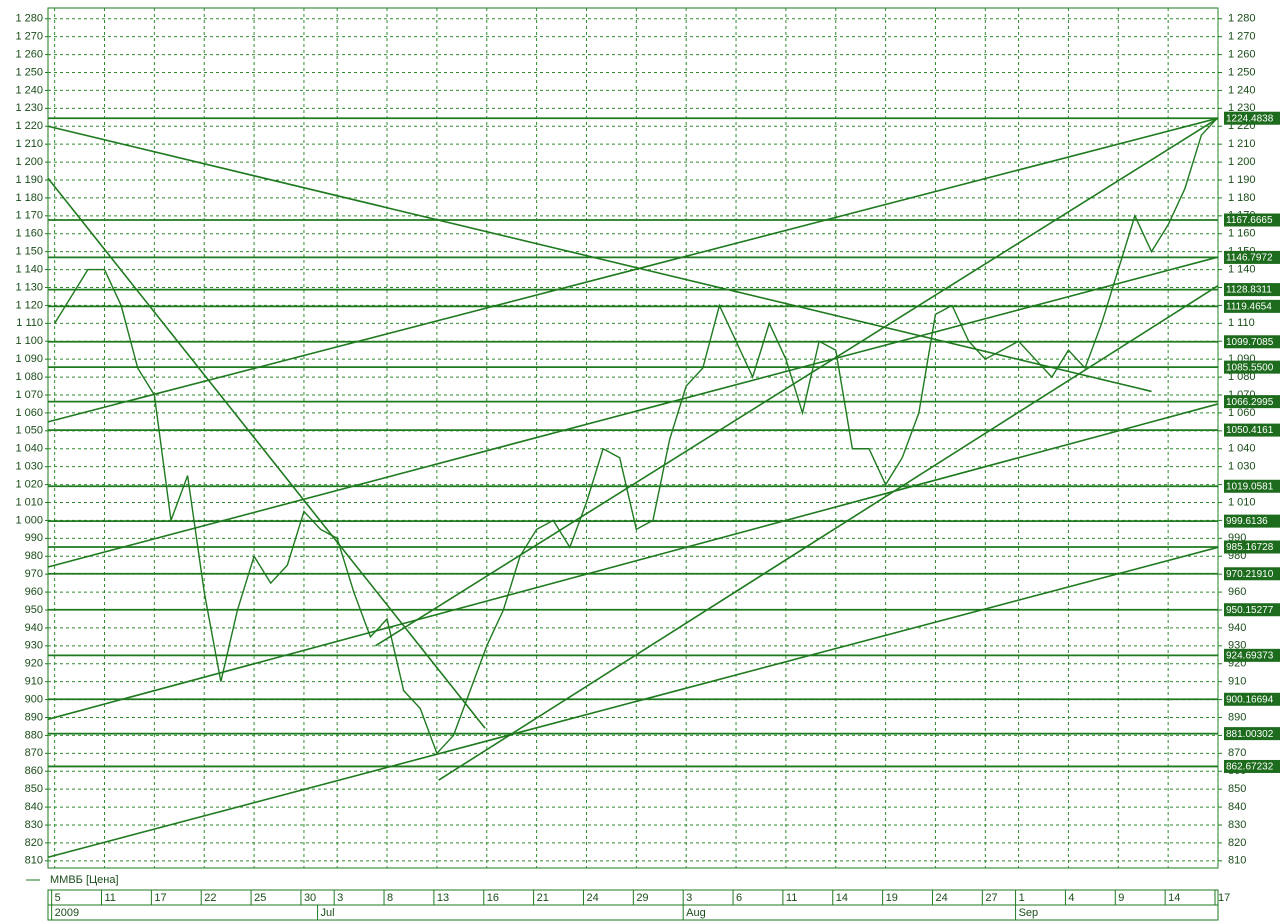 The image size is (1280, 922). What do you see at coordinates (29, 520) in the screenshot?
I see `y-tick-label: 1 000` at bounding box center [29, 520].